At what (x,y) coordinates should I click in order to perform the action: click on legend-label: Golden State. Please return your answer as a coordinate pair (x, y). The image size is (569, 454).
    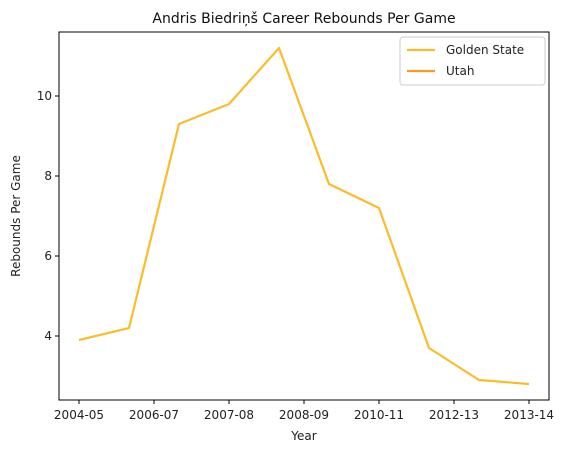
    Looking at the image, I should click on (485, 50).